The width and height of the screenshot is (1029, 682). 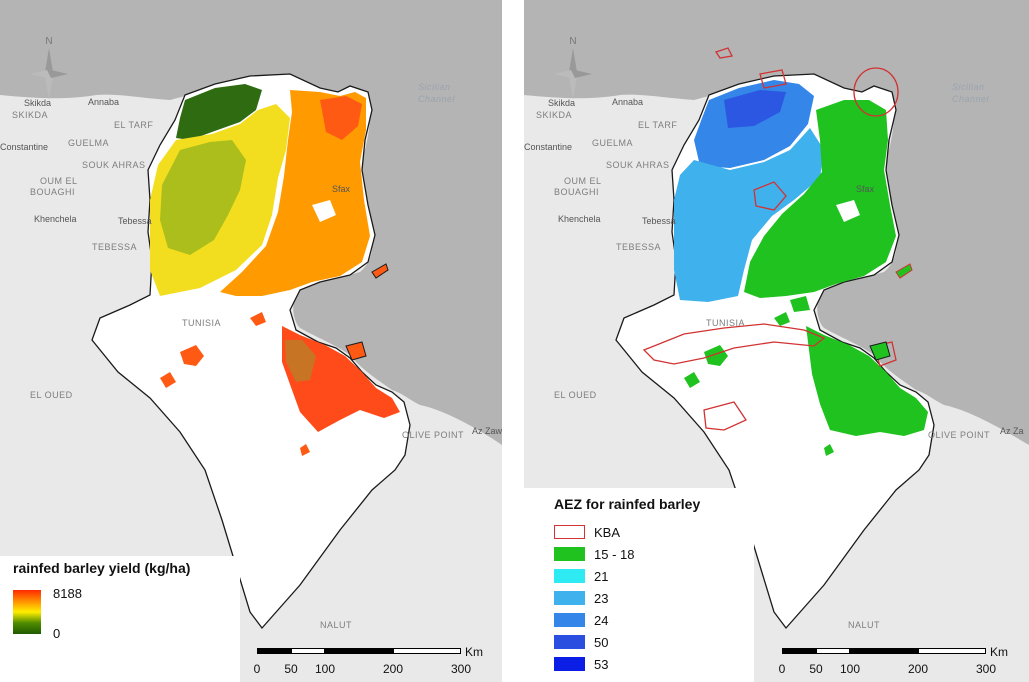 I want to click on aez-legend-title: AEZ for rainfed barley, so click(x=627, y=504).